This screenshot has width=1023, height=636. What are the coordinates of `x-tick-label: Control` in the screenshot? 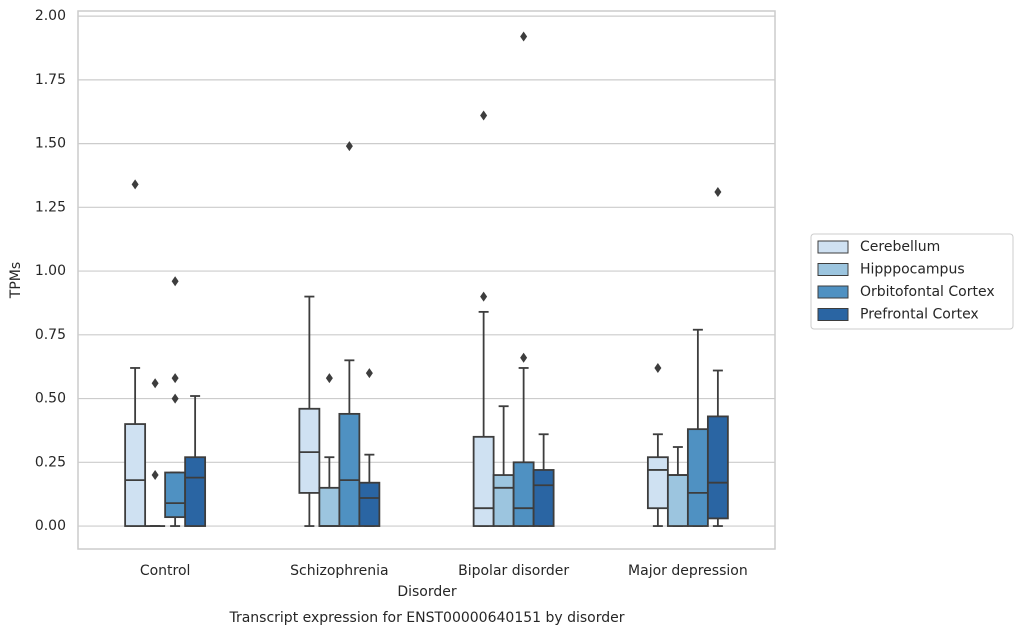 It's located at (165, 571).